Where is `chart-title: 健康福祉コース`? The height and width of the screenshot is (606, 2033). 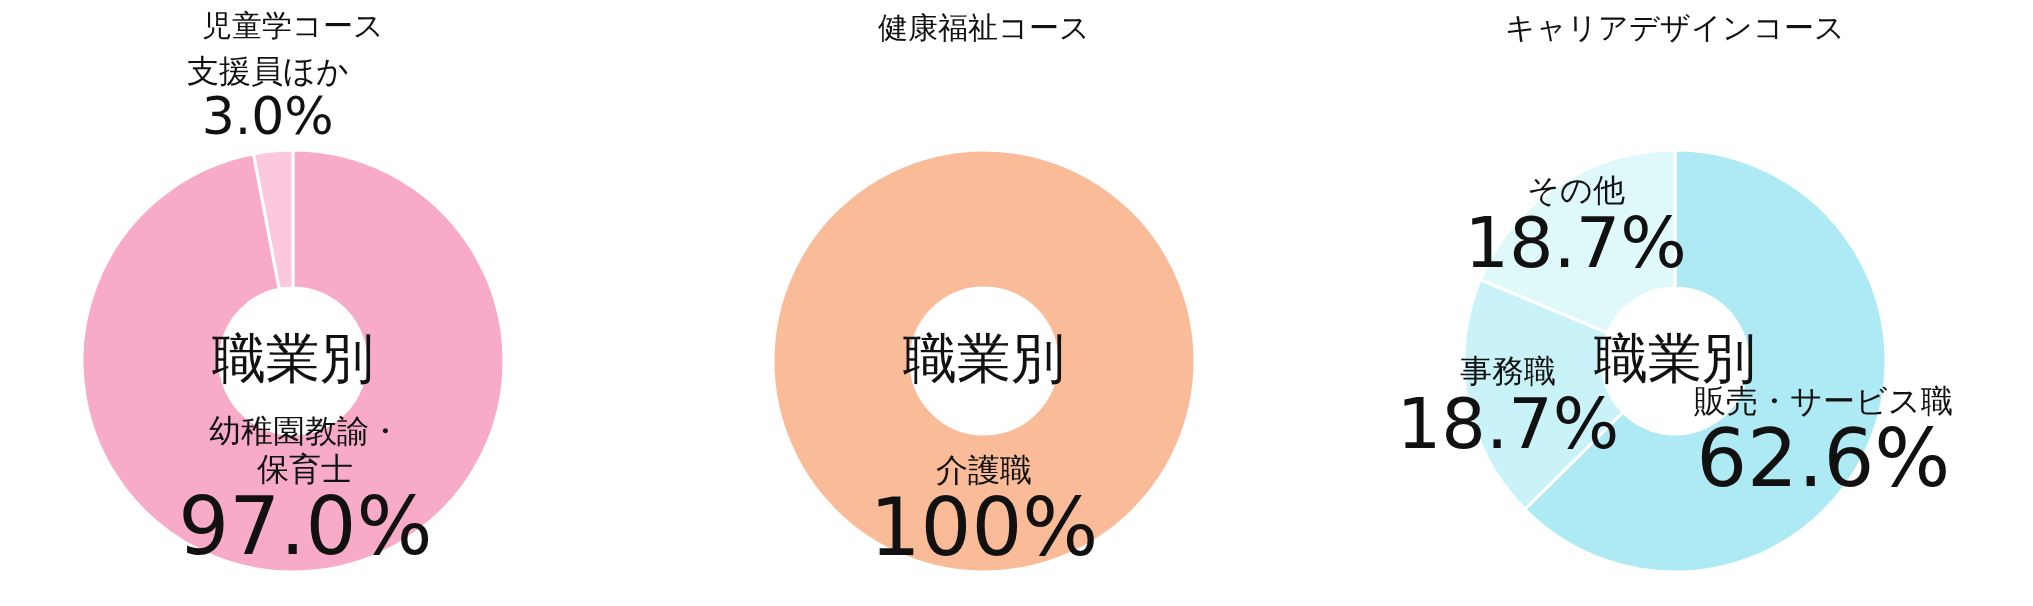
chart-title: 健康福祉コース is located at coordinates (984, 27).